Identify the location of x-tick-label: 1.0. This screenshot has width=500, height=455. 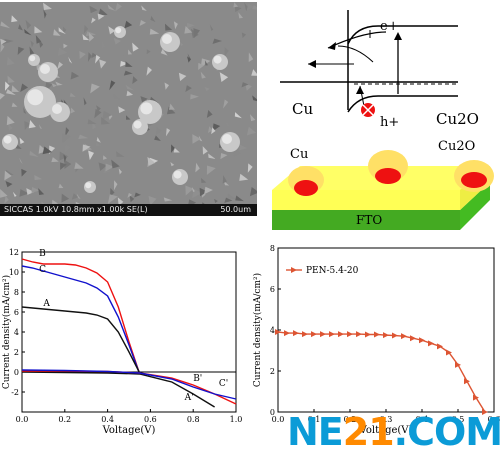
(236, 419).